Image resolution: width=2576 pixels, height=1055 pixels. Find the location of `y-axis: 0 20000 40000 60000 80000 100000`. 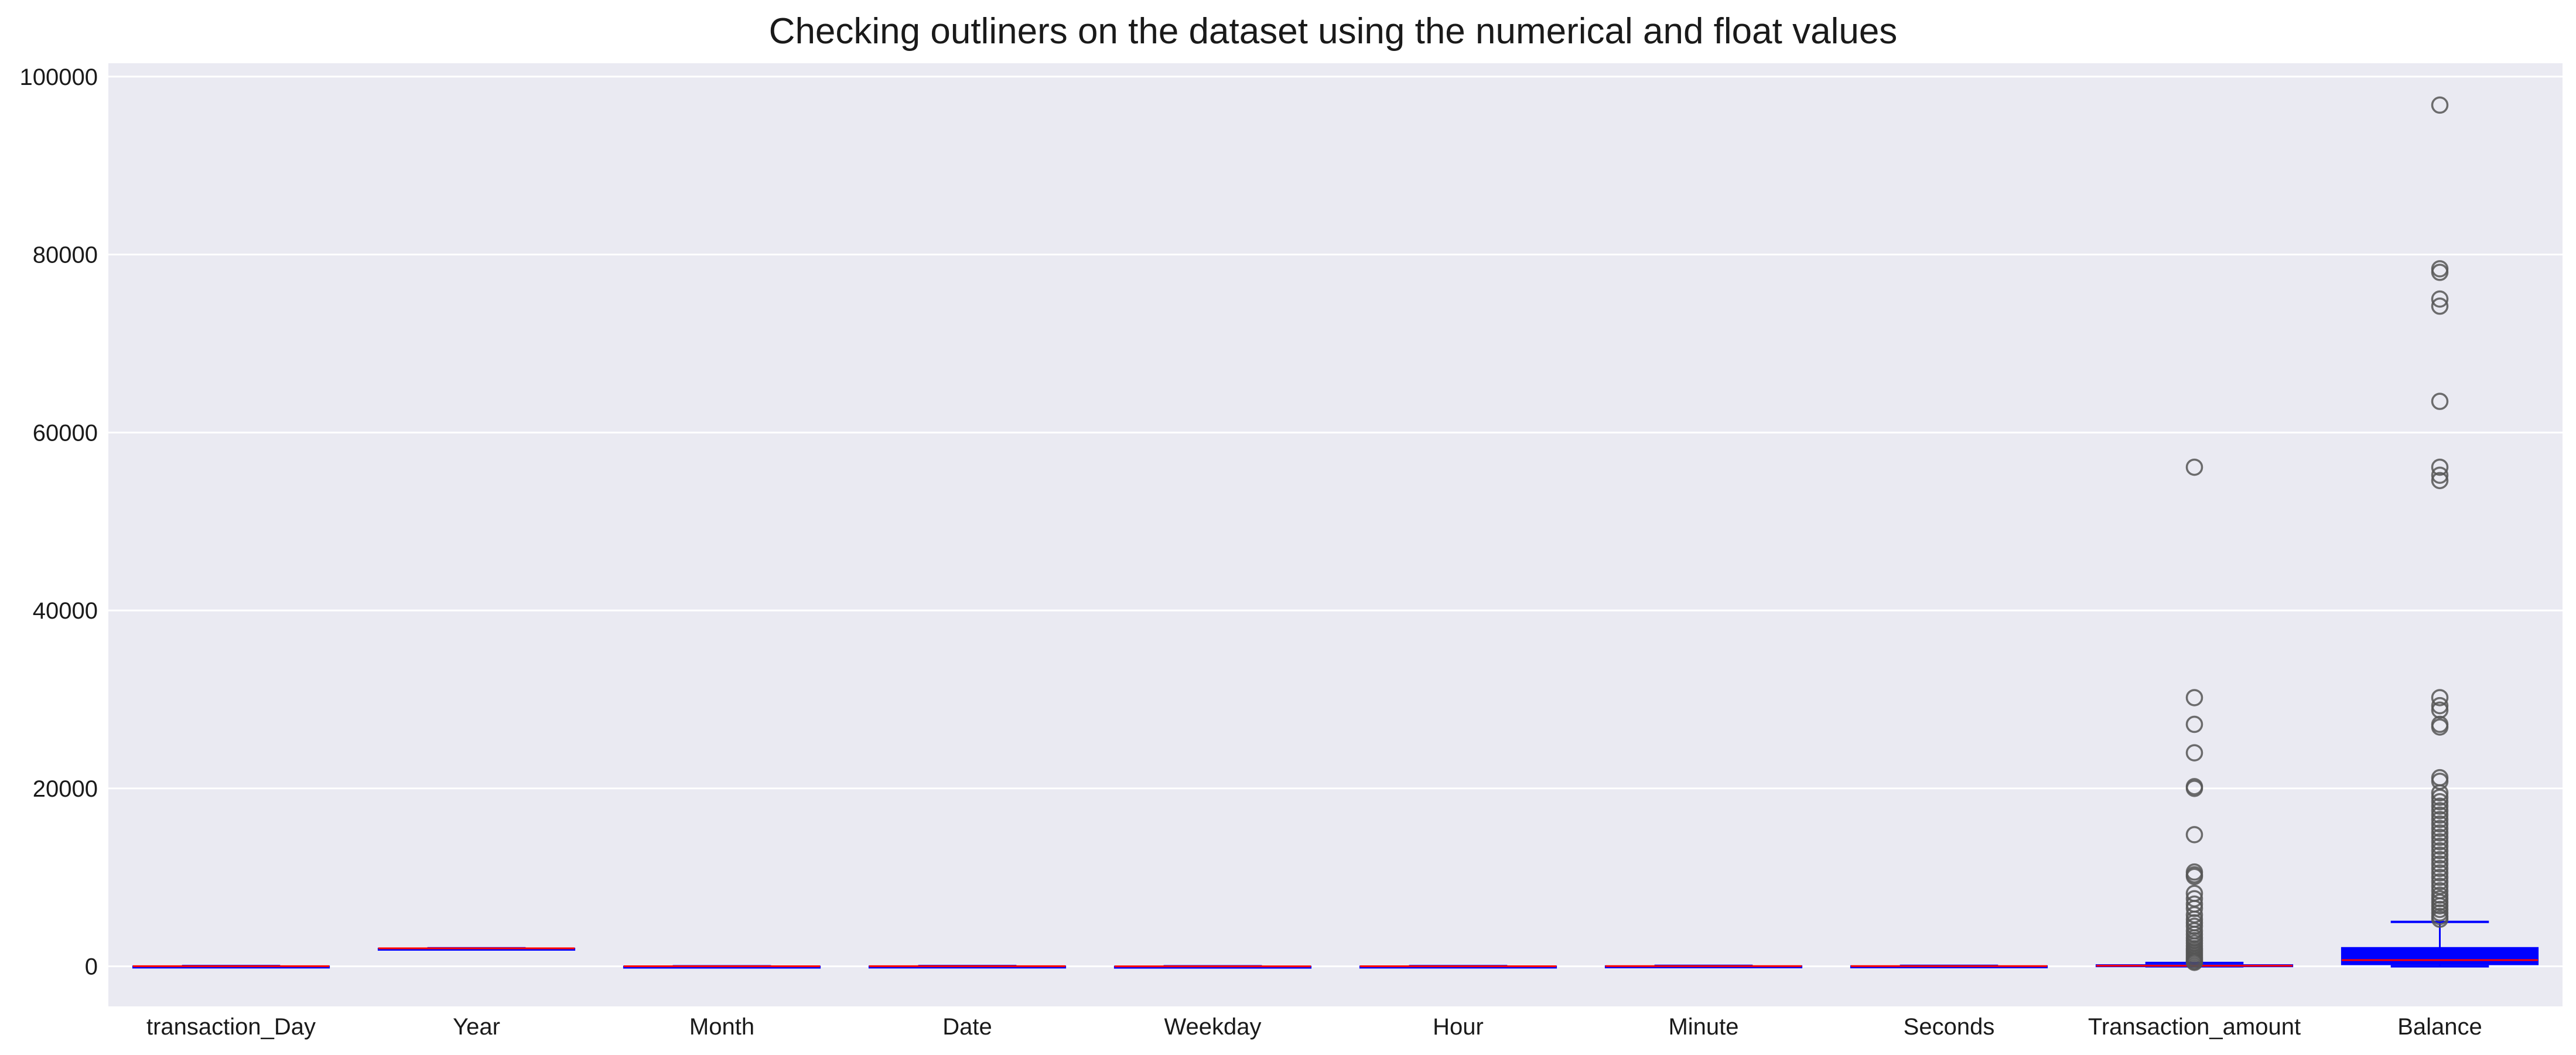

y-axis: 0 20000 40000 60000 80000 100000 is located at coordinates (59, 522).